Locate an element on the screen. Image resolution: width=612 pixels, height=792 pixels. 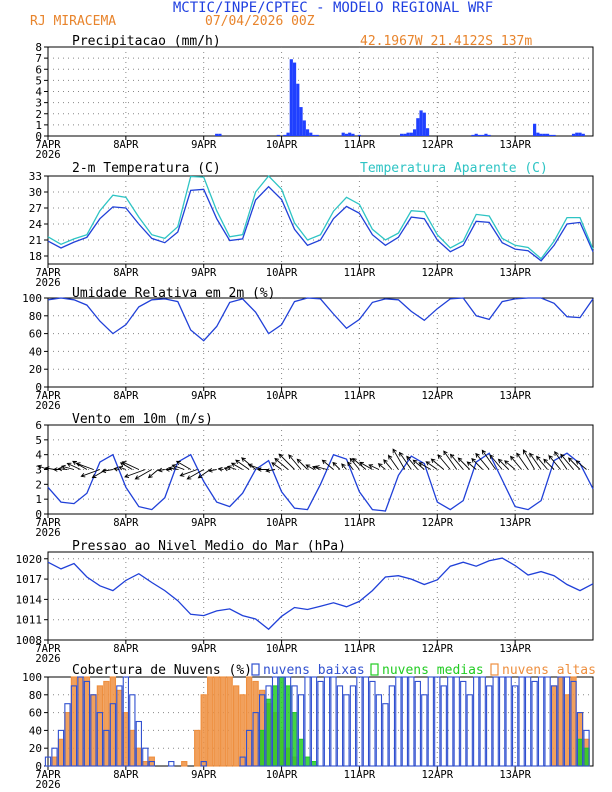
y-tick-label: 1008 is located at coordinates (29, 640).